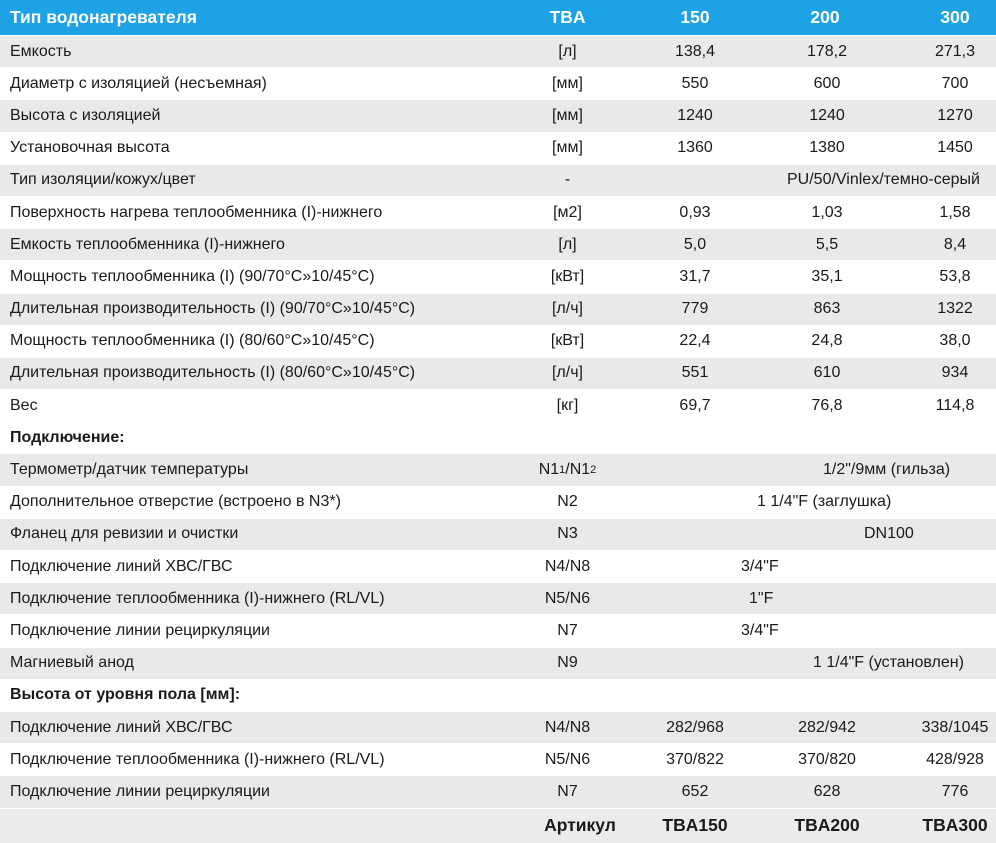  I want to click on section-title: Высота от уровня пола [мм]:, so click(125, 695).